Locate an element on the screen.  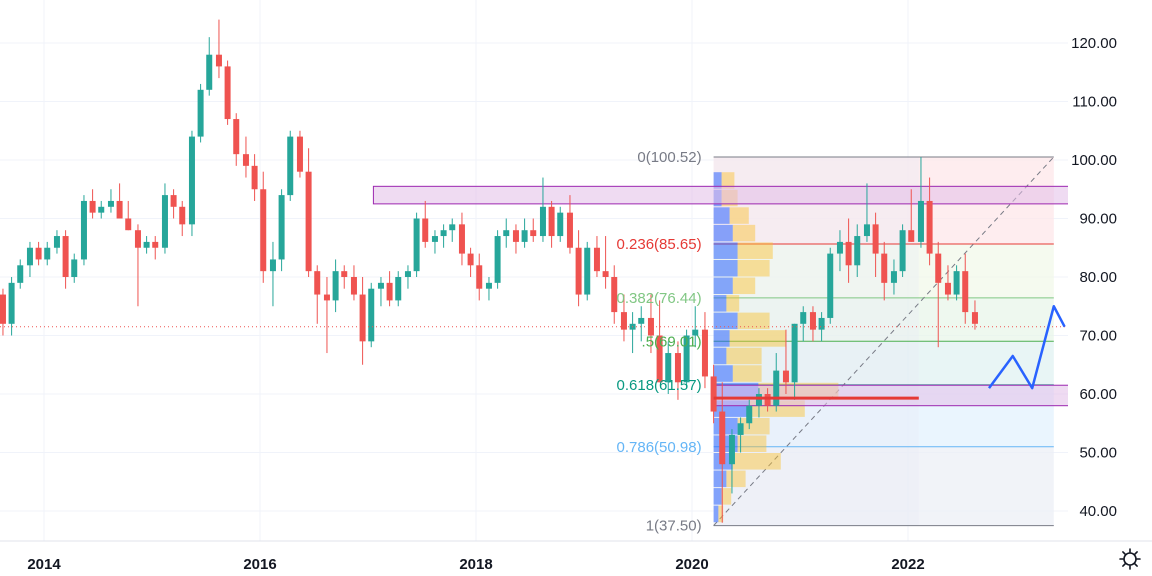
fib-level-label: 0.382(76.44) is located at coordinates (659, 298).